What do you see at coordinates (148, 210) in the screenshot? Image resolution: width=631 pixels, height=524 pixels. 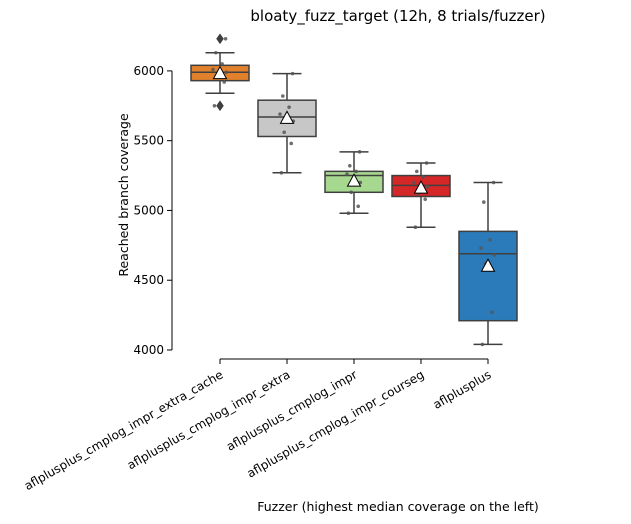 I see `y-tick-label: 5000` at bounding box center [148, 210].